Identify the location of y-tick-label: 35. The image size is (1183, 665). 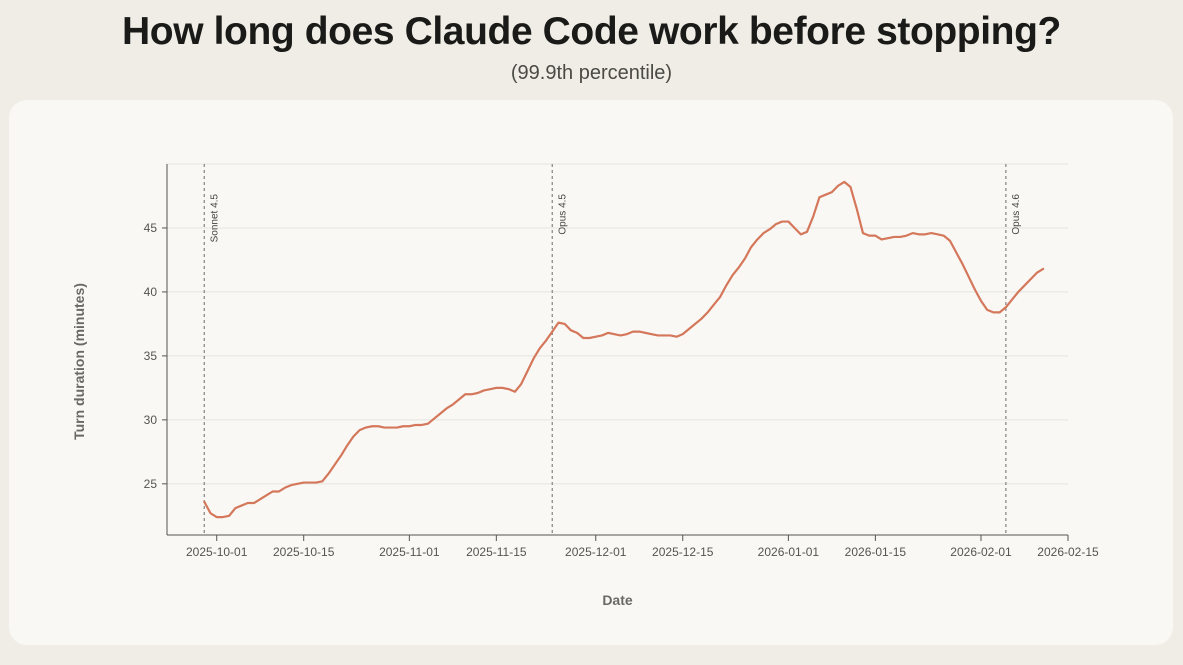
(151, 356).